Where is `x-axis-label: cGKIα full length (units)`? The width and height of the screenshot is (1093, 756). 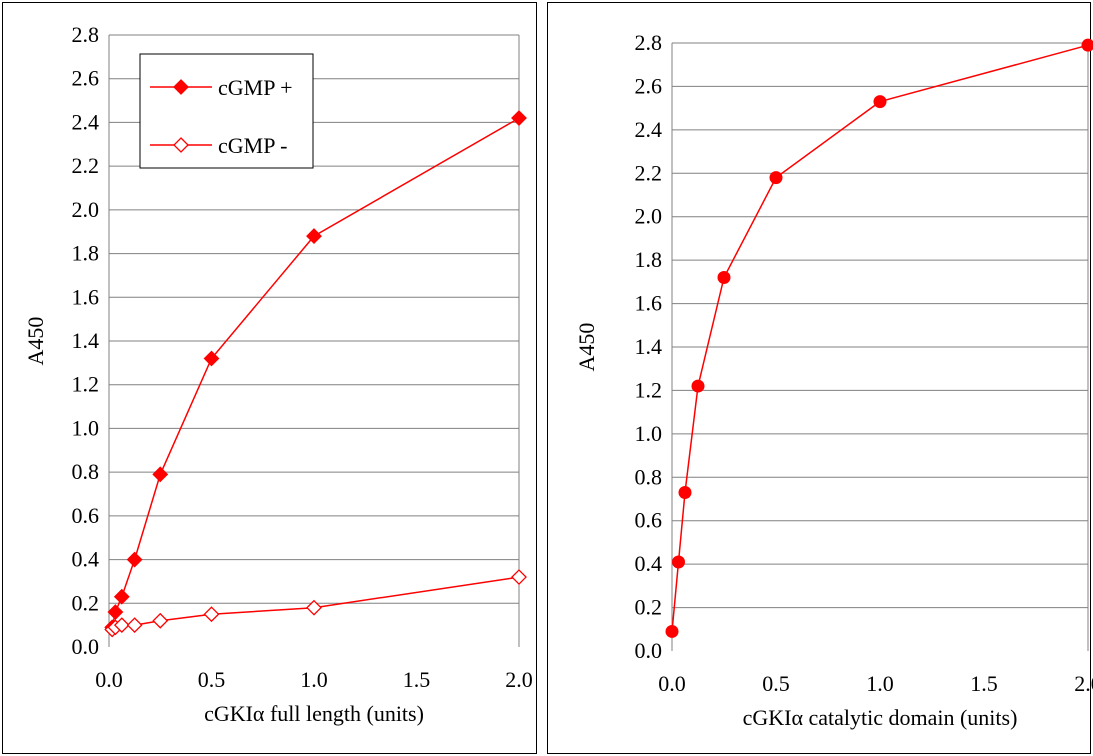 x-axis-label: cGKIα full length (units) is located at coordinates (314, 713).